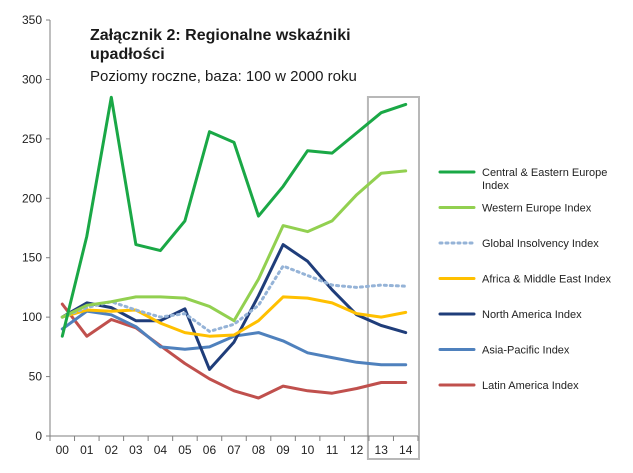 The image size is (633, 473). What do you see at coordinates (63, 450) in the screenshot?
I see `x-tick-label: 00` at bounding box center [63, 450].